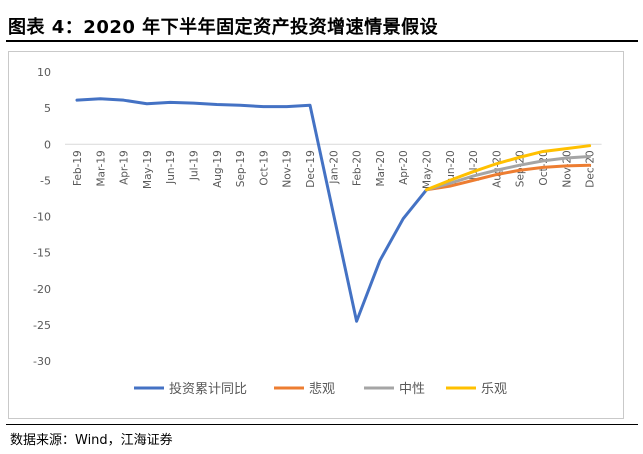 The height and width of the screenshot is (454, 643). I want to click on title-divider, so click(322, 41).